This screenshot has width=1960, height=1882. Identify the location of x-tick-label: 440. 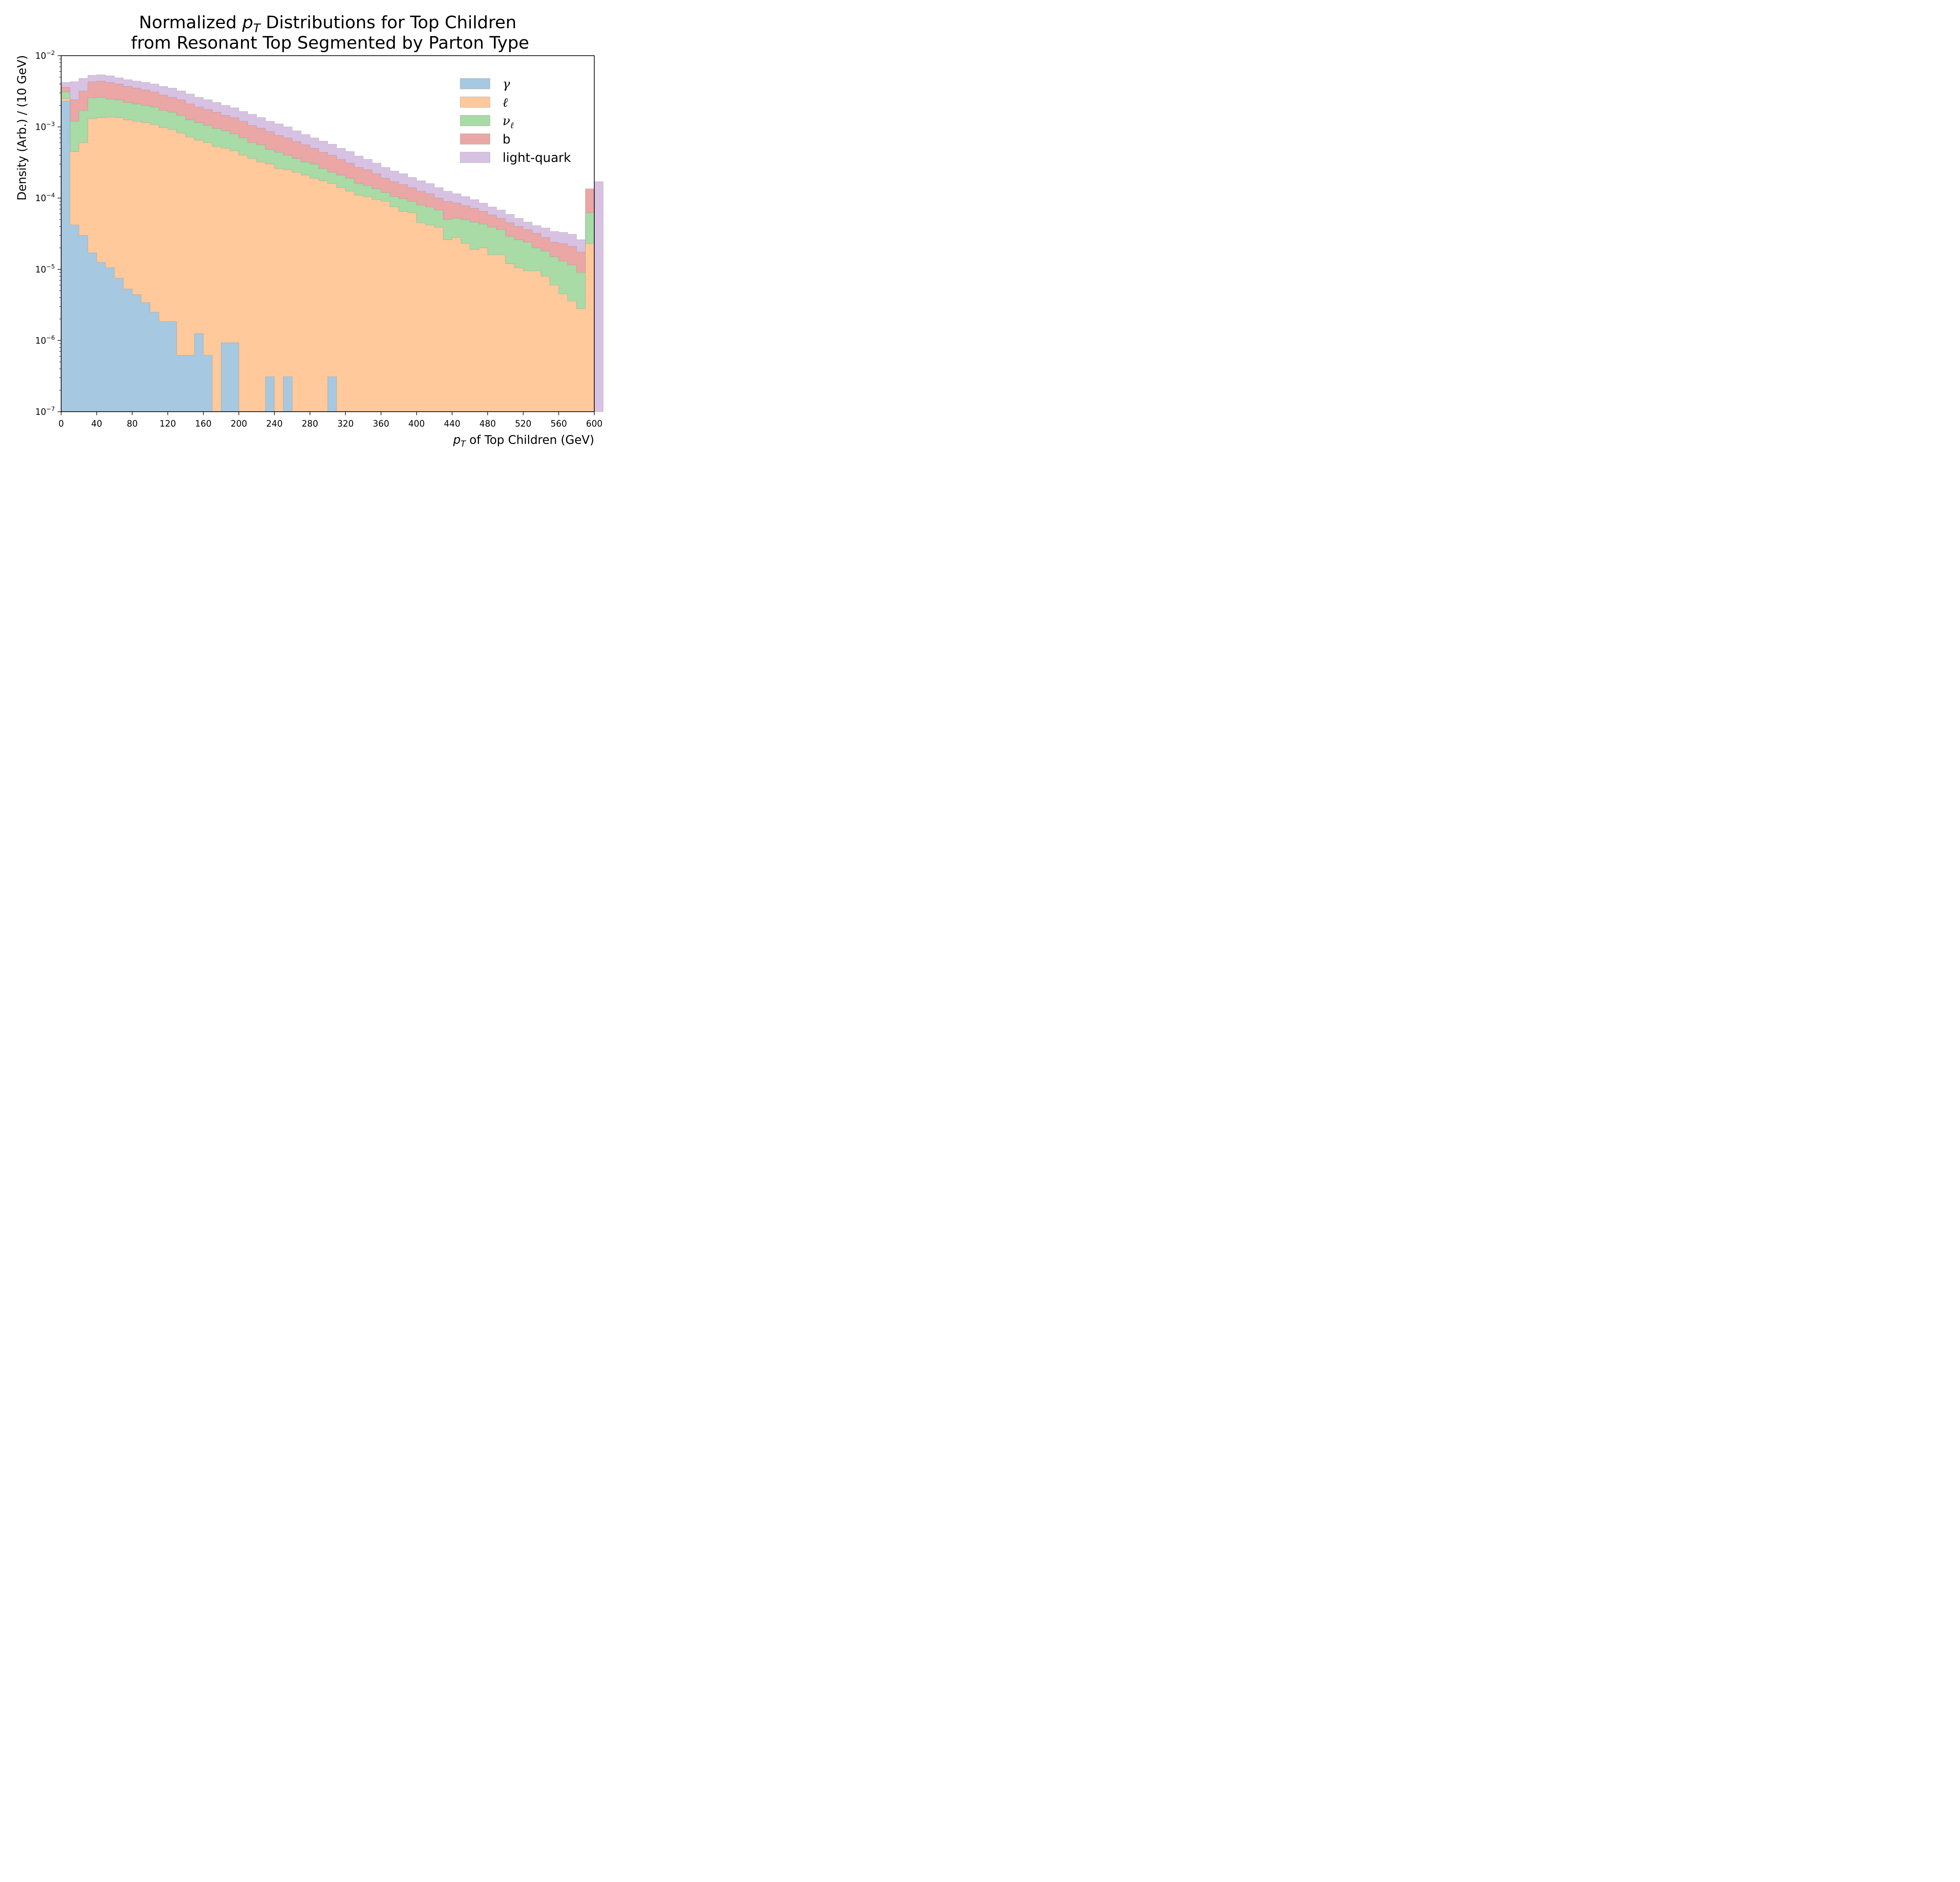
(452, 424).